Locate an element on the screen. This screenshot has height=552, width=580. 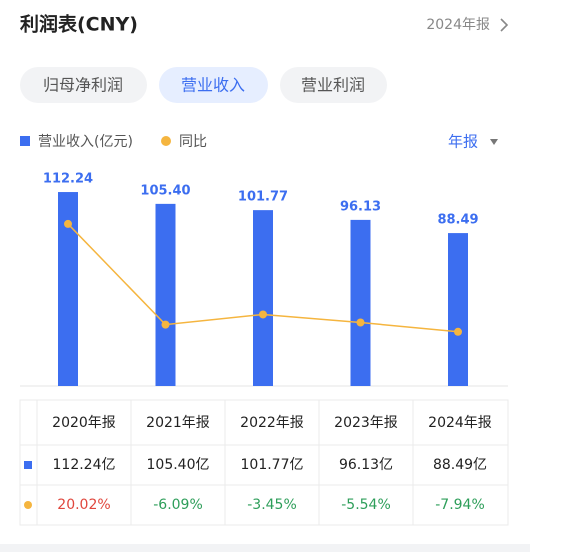
table-cell: -3.45% is located at coordinates (272, 505).